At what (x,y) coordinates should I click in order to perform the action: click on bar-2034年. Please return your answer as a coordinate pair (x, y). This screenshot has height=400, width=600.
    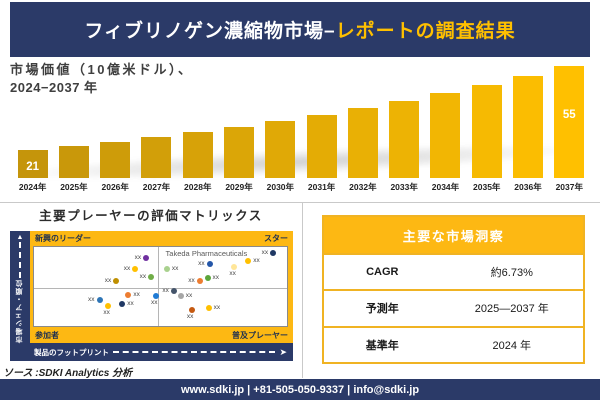
    Looking at the image, I should click on (445, 135).